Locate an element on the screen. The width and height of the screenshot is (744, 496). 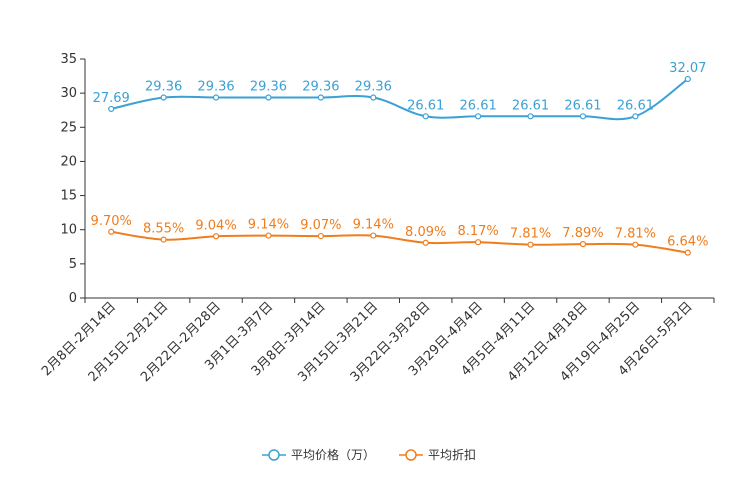
y-axis-ticks: 0 5 10 15 20 25 30 35 is located at coordinates (72, 179).